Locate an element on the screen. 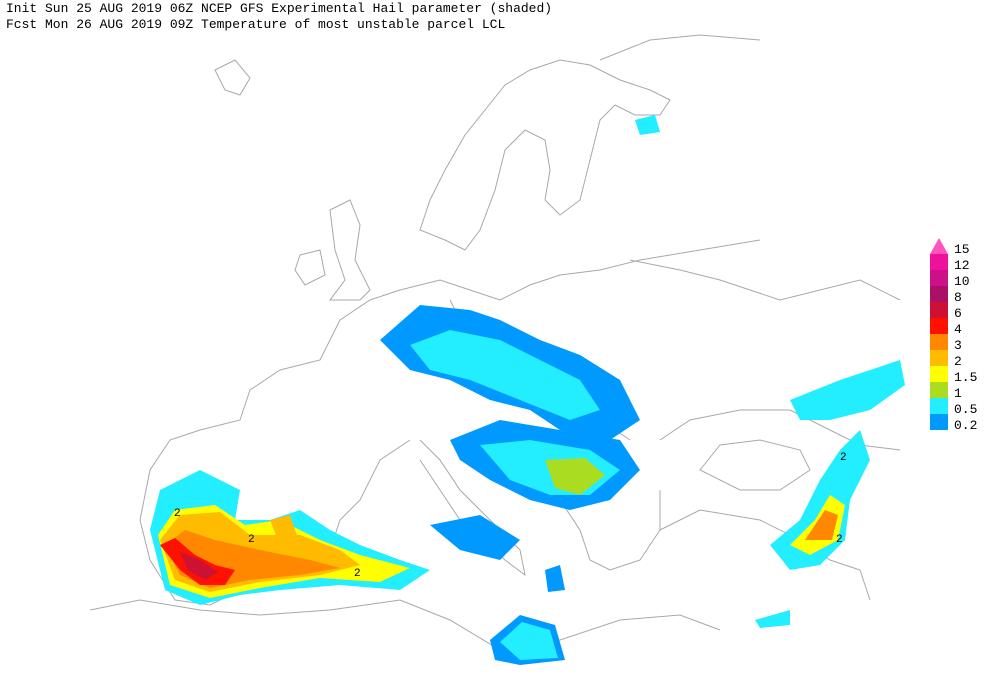 The height and width of the screenshot is (680, 1000). legend-label: 2 is located at coordinates (958, 361).